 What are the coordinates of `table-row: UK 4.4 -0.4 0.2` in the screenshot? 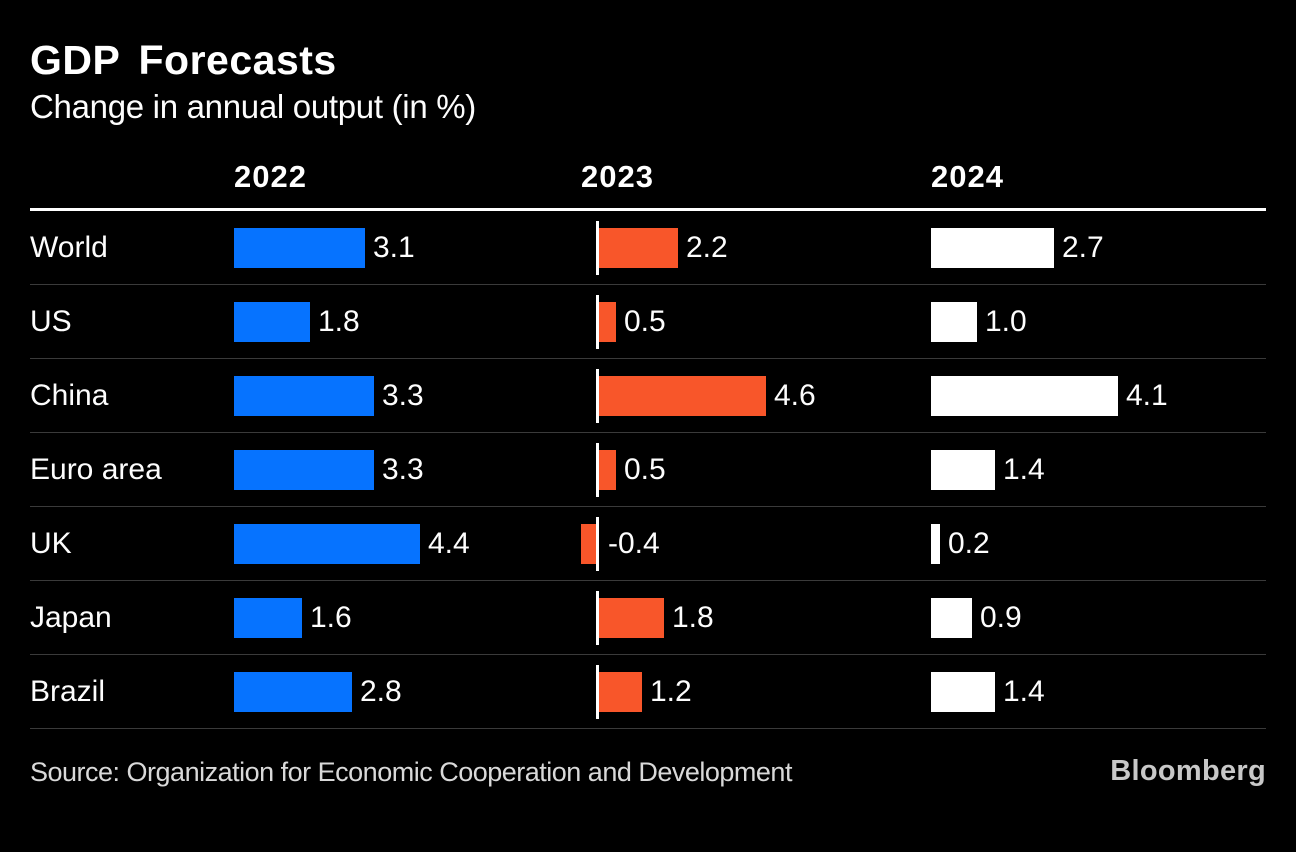 It's located at (648, 544).